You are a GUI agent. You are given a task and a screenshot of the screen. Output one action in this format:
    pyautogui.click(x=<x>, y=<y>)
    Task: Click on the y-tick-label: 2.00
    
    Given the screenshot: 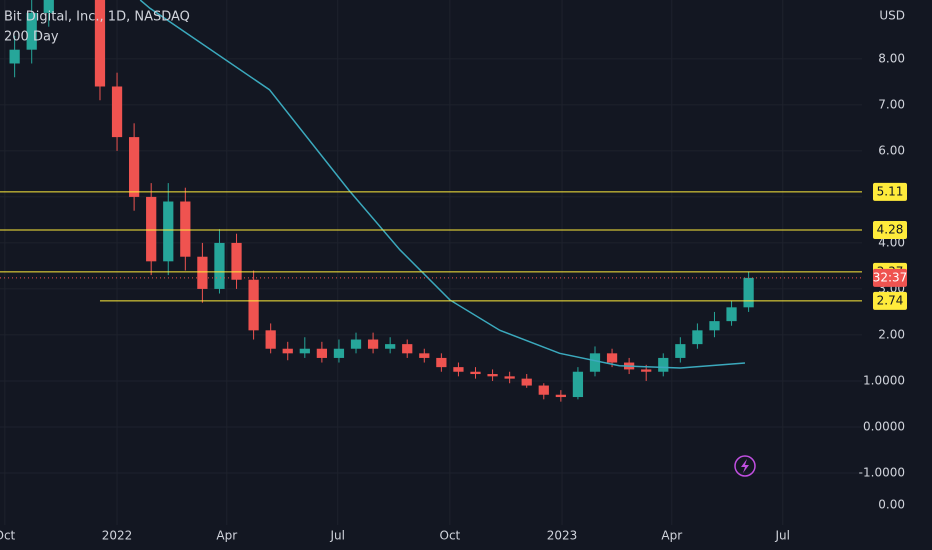 What is the action you would take?
    pyautogui.click(x=891, y=334)
    